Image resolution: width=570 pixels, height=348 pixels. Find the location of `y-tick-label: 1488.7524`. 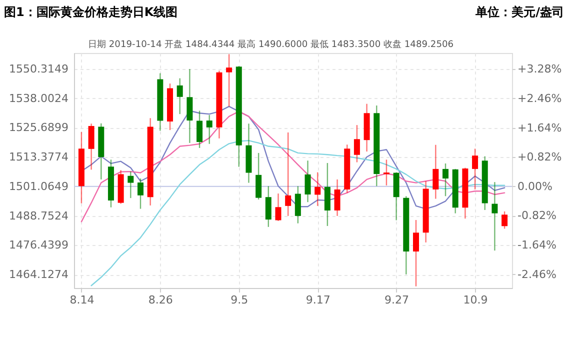

y-tick-label: 1488.7524 is located at coordinates (38, 215).